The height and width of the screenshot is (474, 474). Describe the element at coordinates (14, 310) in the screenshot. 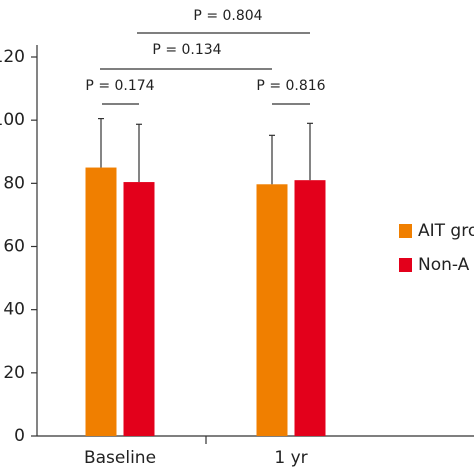

I see `y-tick-label: 40` at that location.